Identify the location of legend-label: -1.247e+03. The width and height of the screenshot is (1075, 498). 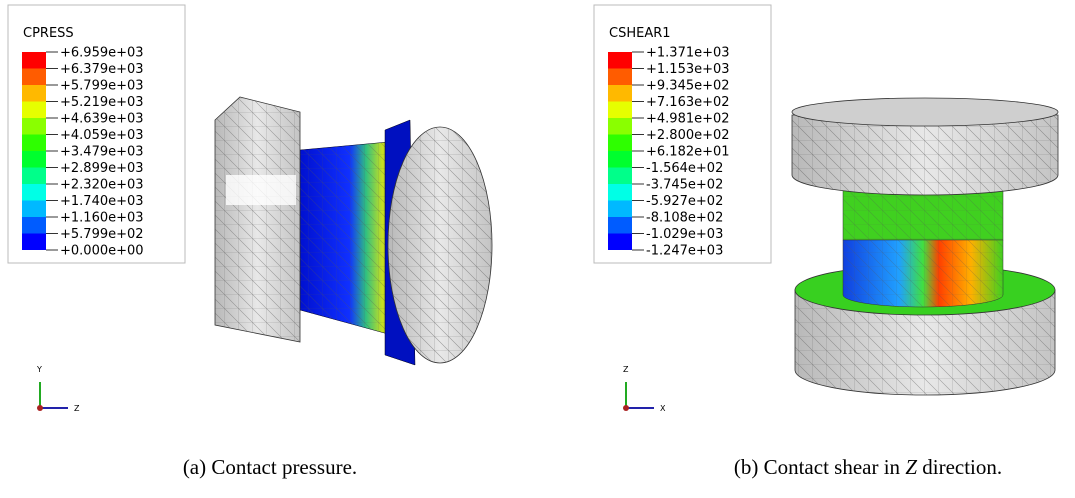
(684, 251).